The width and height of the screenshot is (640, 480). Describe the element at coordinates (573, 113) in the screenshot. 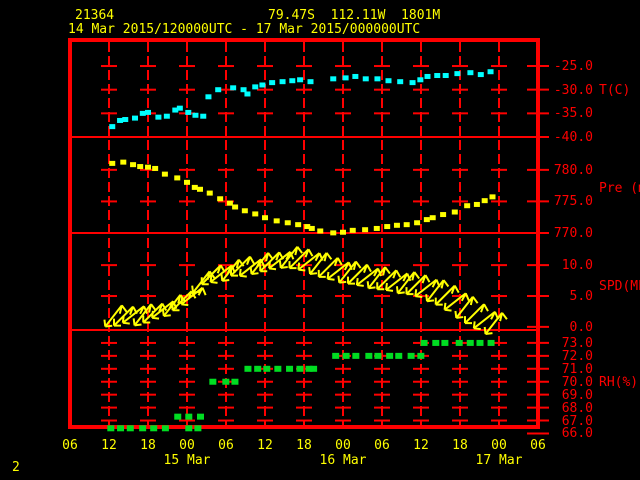

I see `temperature-tick-label: -35.0` at that location.